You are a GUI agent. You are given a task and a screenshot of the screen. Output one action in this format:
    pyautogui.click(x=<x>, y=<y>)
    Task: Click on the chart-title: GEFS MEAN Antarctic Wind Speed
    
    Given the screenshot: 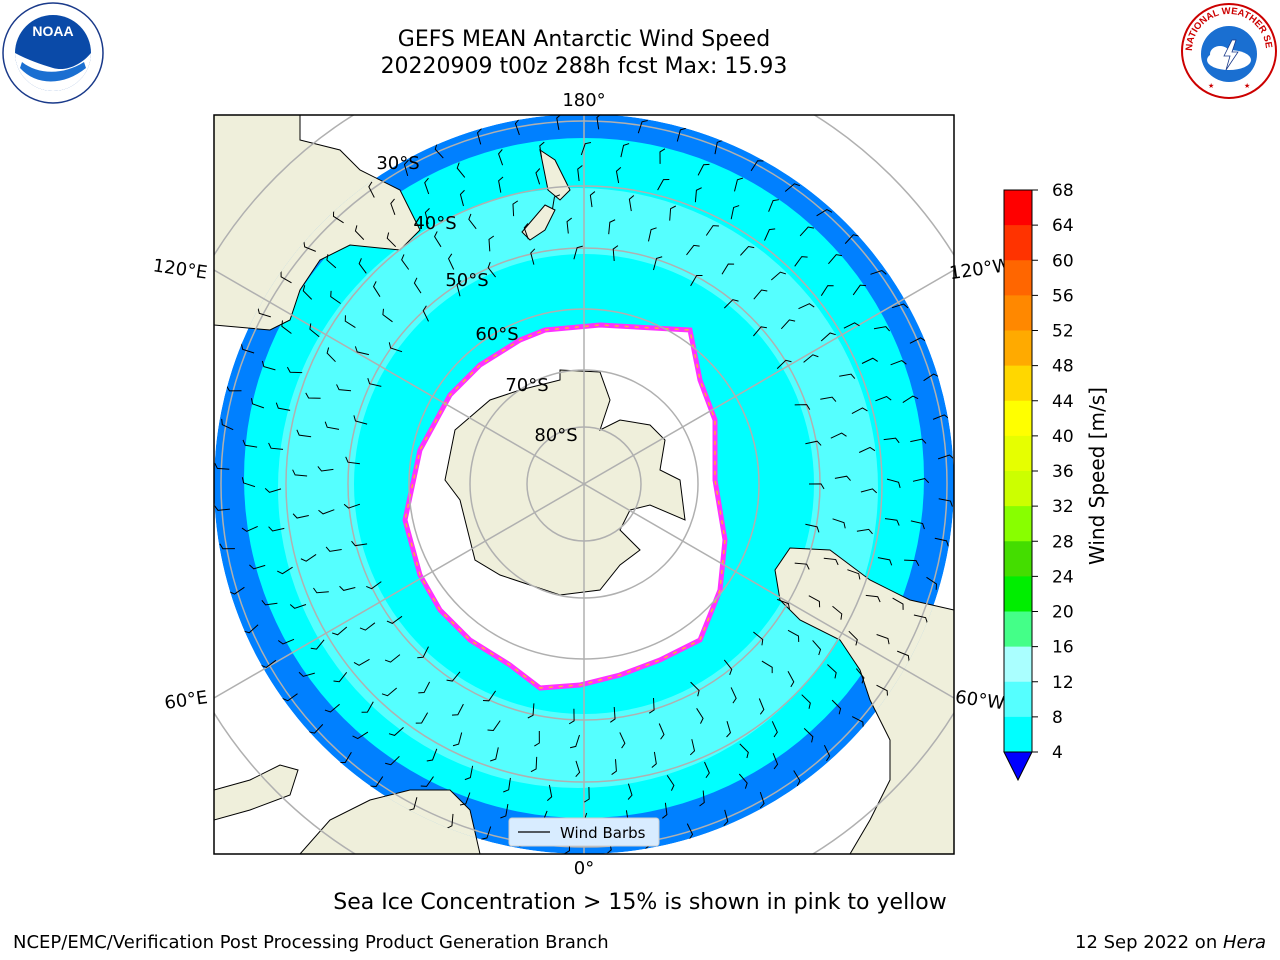 What is the action you would take?
    pyautogui.click(x=584, y=39)
    